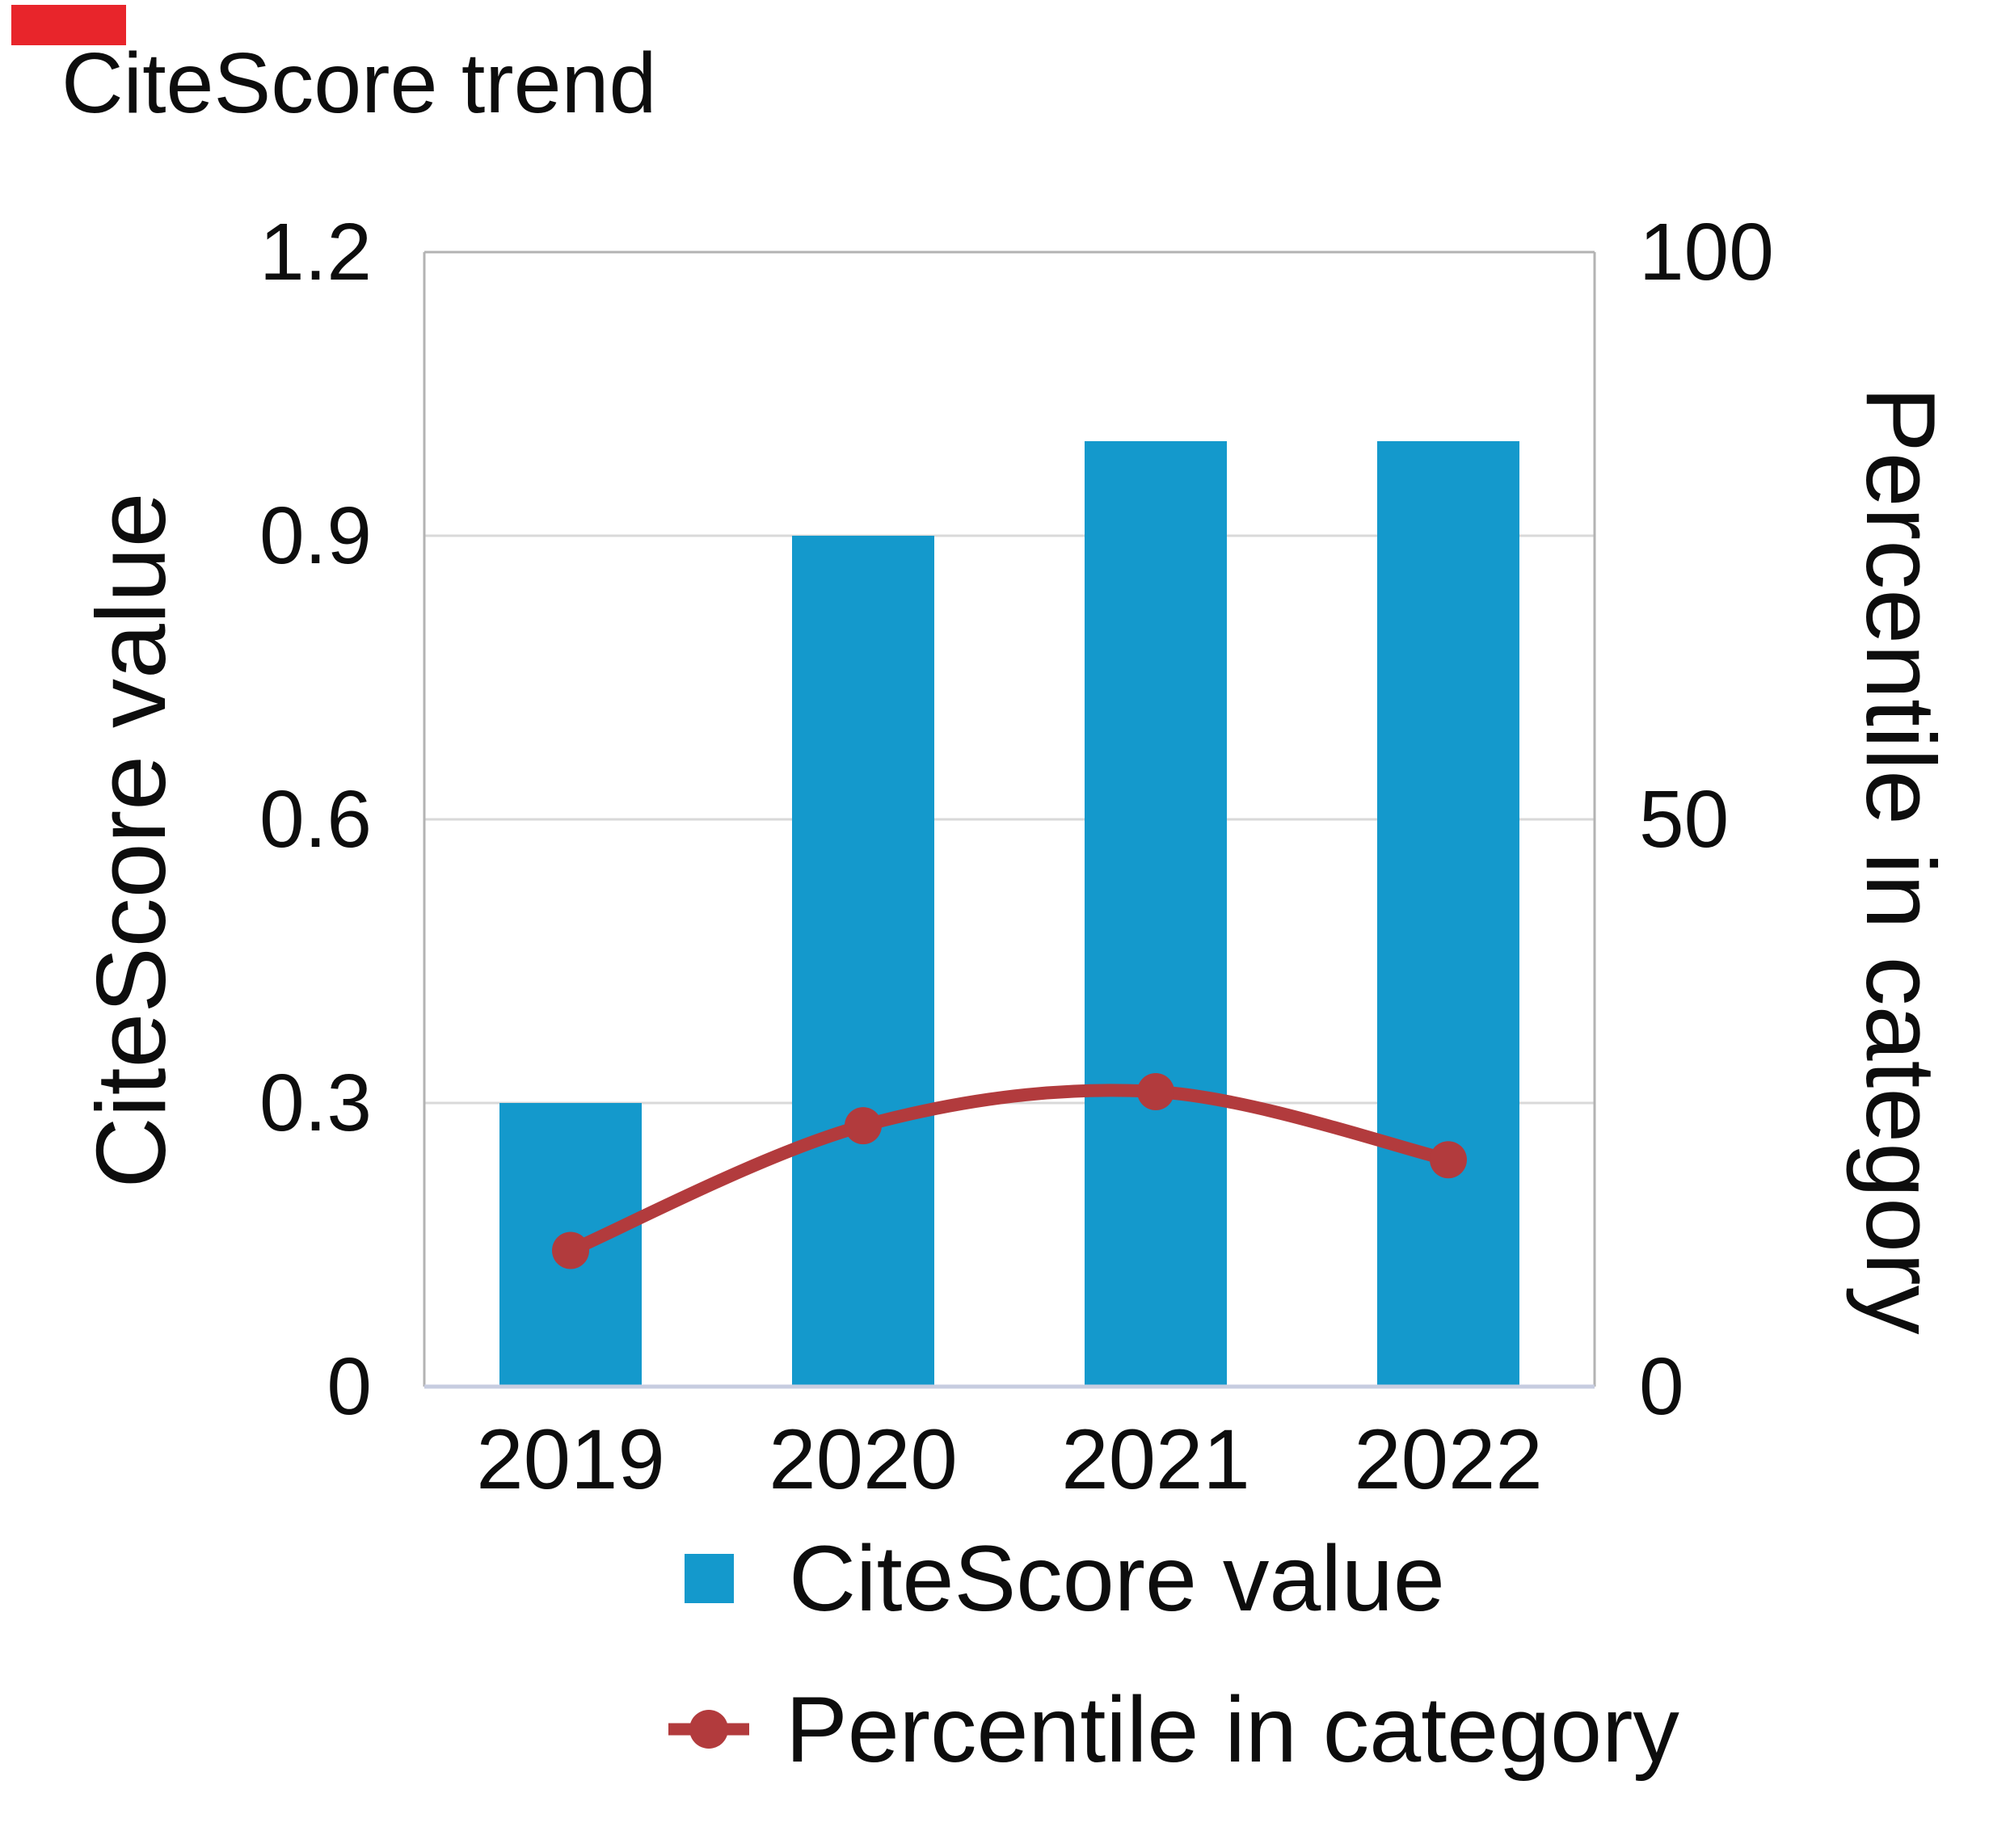 Image resolution: width=2010 pixels, height=1848 pixels. Describe the element at coordinates (1661, 1386) in the screenshot. I see `right-tick-label: 0` at that location.